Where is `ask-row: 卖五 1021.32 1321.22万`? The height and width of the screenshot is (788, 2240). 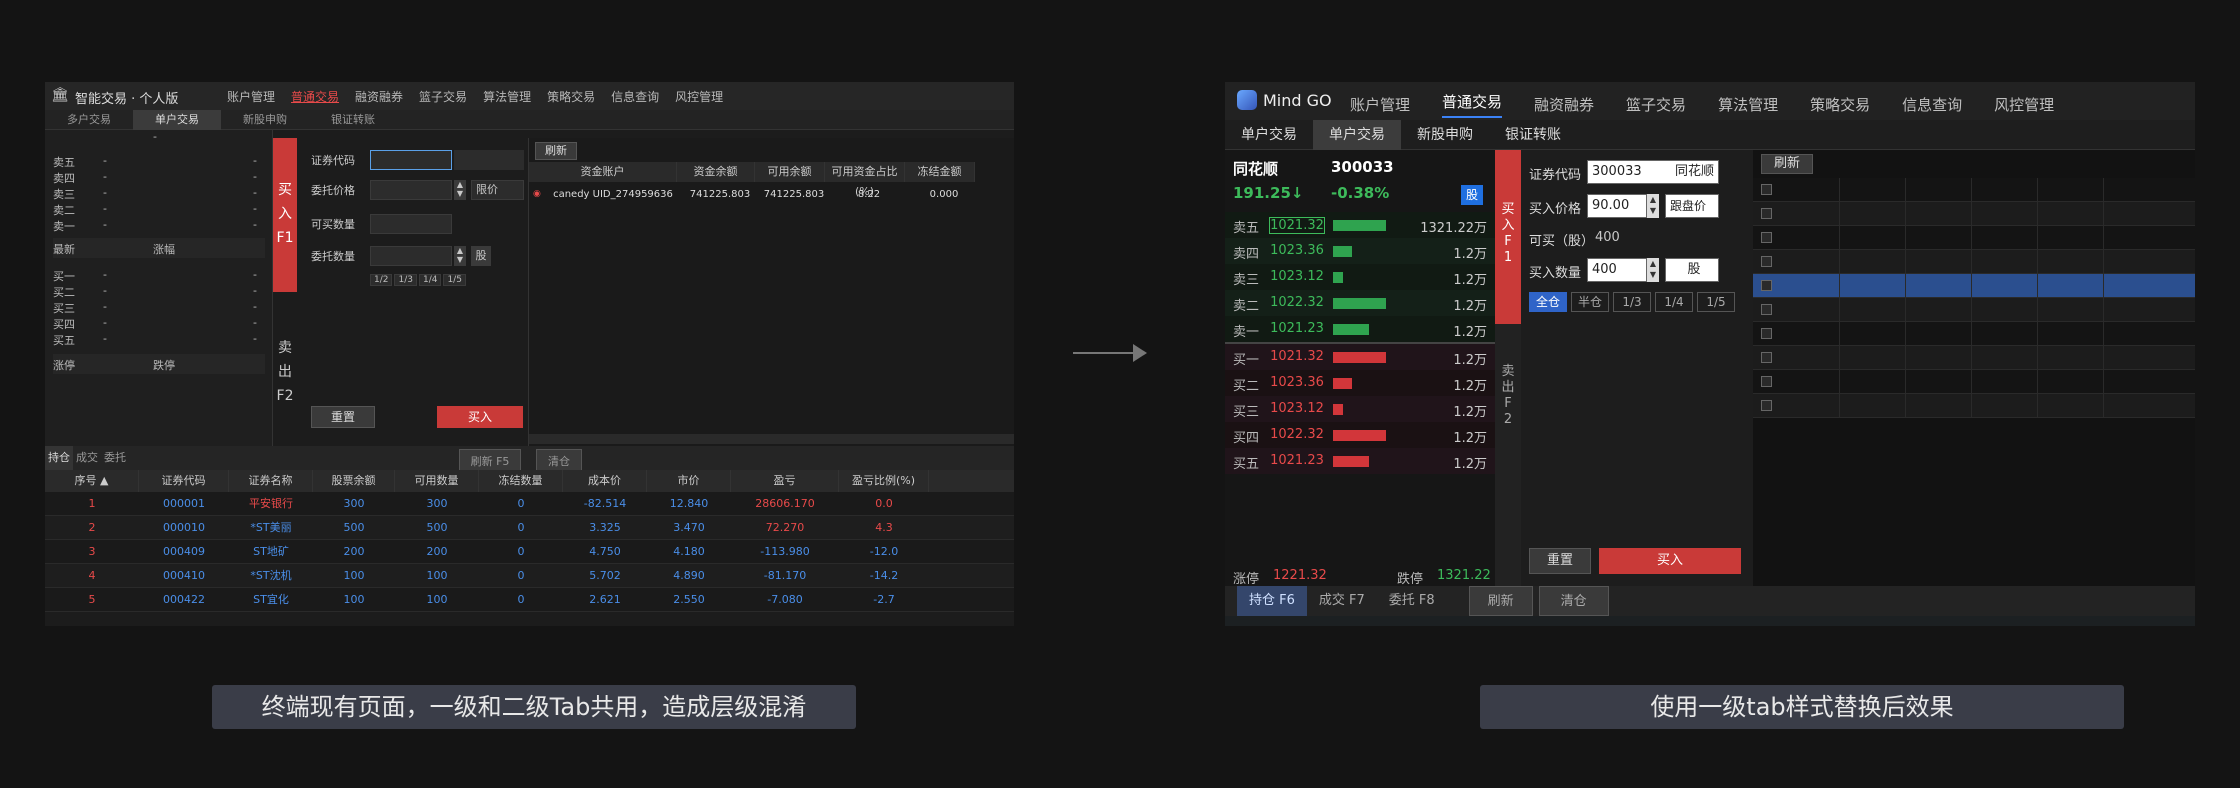 ask-row: 卖五 1021.32 1321.22万 is located at coordinates (1360, 225).